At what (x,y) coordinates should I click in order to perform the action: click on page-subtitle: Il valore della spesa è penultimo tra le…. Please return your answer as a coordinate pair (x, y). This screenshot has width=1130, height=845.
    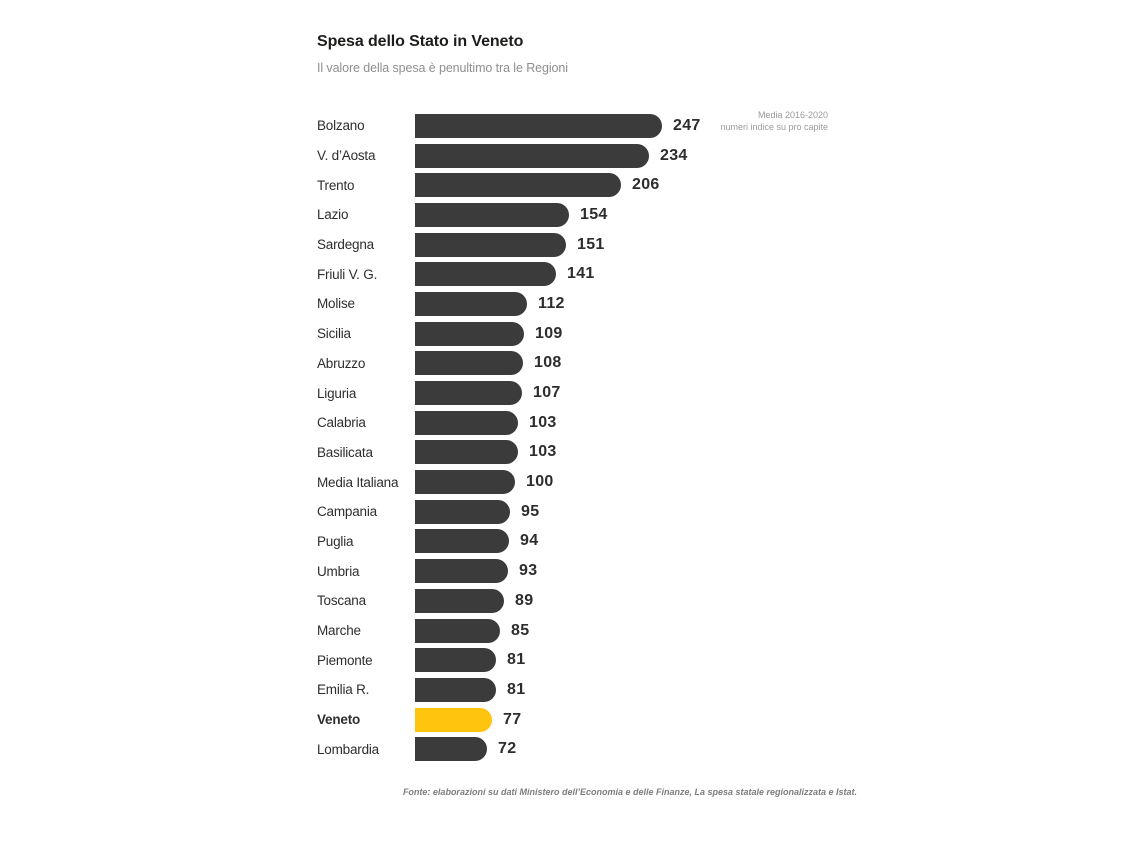
    Looking at the image, I should click on (442, 68).